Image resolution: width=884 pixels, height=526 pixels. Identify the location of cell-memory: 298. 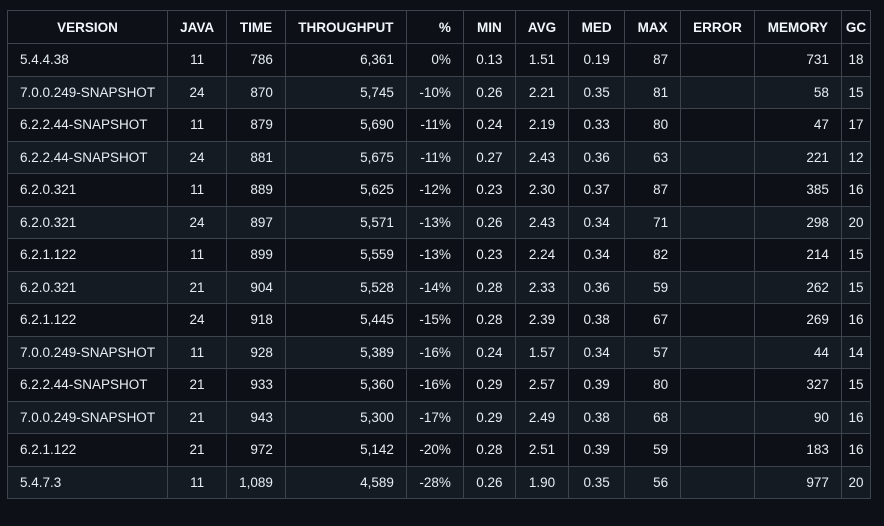
(797, 222).